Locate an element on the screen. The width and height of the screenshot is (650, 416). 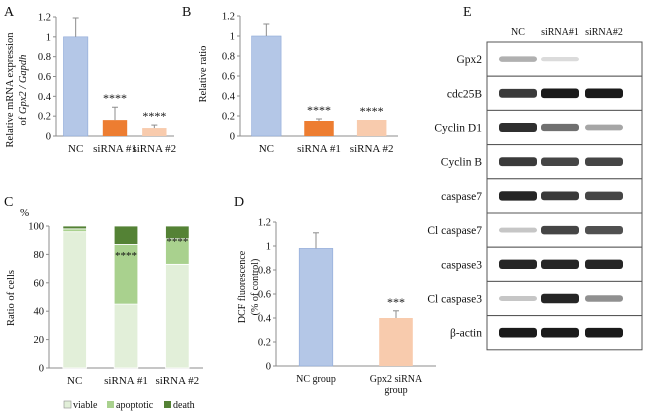
chart-c-ytick-label: 80 is located at coordinates (39, 255).